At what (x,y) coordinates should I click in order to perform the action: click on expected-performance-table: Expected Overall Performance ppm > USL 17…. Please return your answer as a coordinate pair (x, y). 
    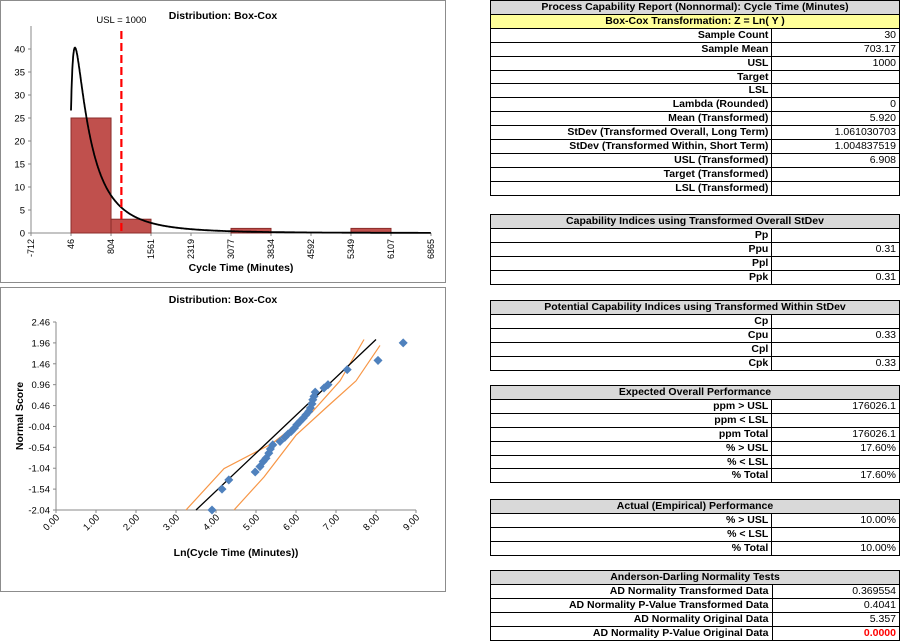
    Looking at the image, I should click on (694, 434).